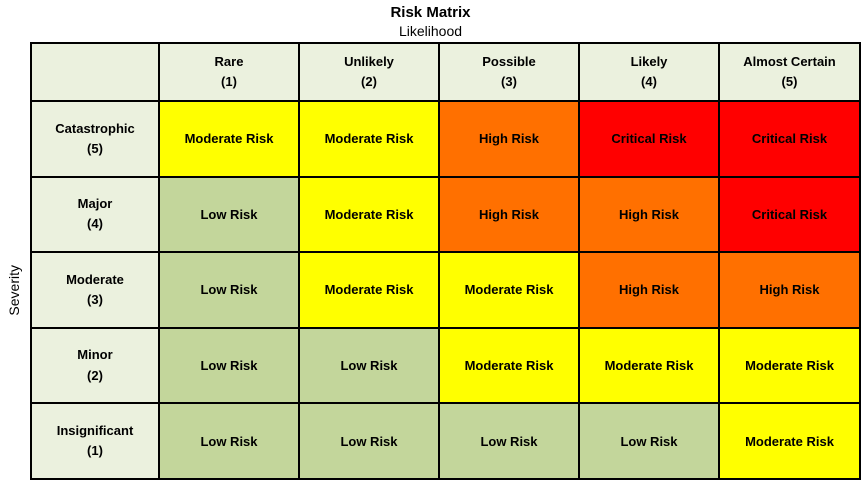 This screenshot has height=486, width=861. Describe the element at coordinates (95, 431) in the screenshot. I see `row-label: Insignificant` at that location.